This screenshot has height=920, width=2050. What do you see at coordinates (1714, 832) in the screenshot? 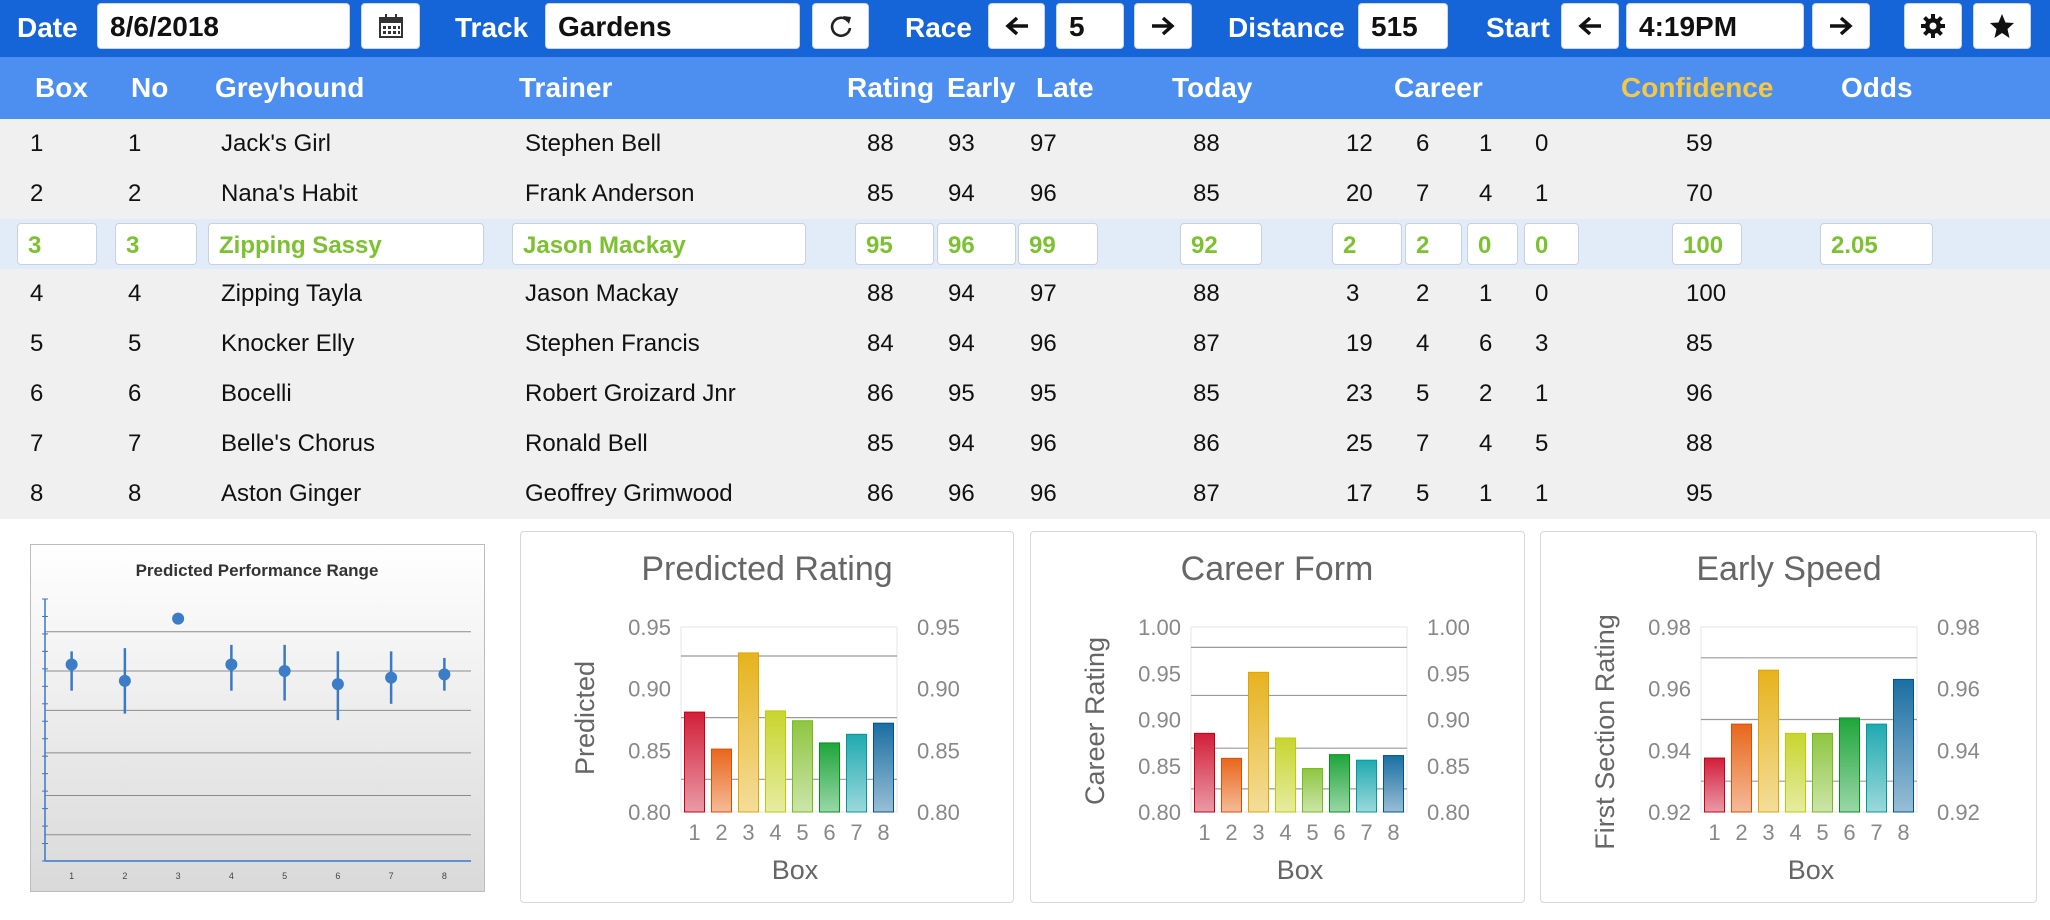
I see `x-tick-label: 1` at bounding box center [1714, 832].